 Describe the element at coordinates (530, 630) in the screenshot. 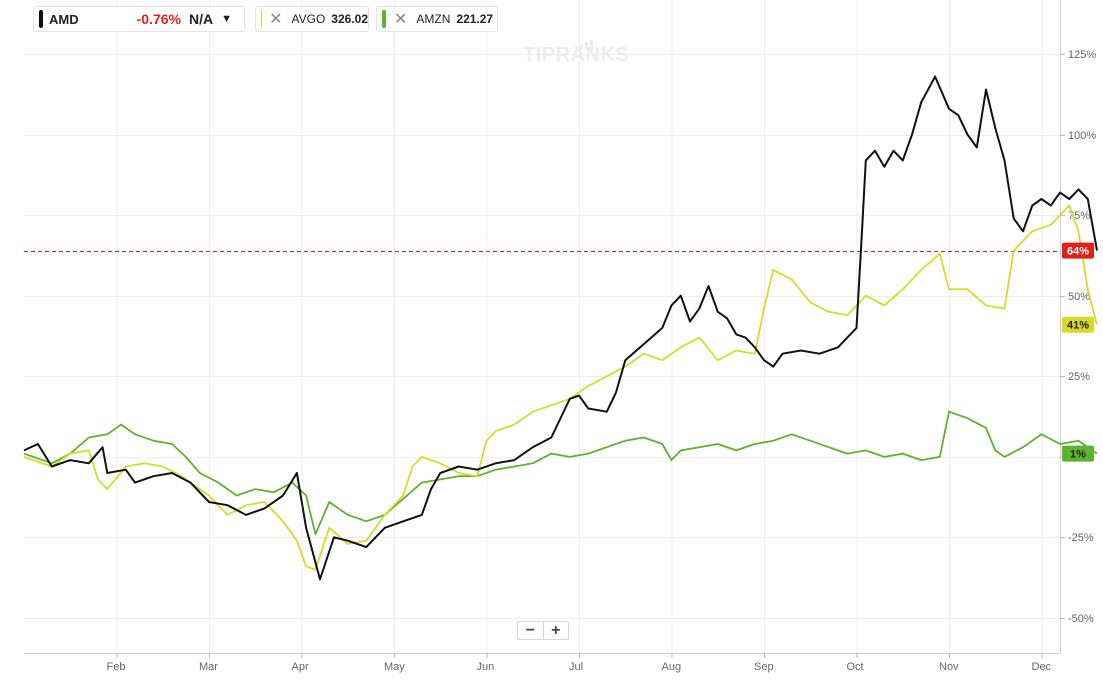

I see `zoom-out-button: −` at that location.